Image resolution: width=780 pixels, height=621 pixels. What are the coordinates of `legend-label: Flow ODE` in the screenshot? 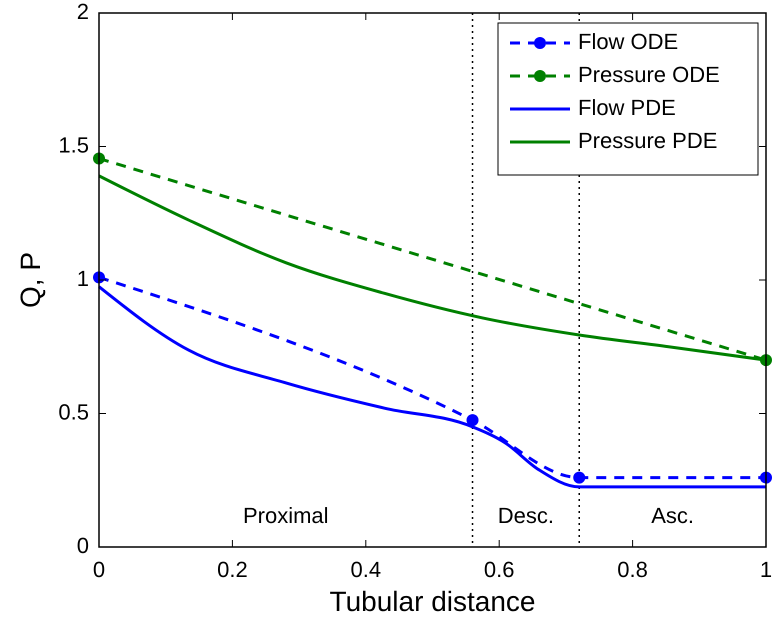 It's located at (628, 41).